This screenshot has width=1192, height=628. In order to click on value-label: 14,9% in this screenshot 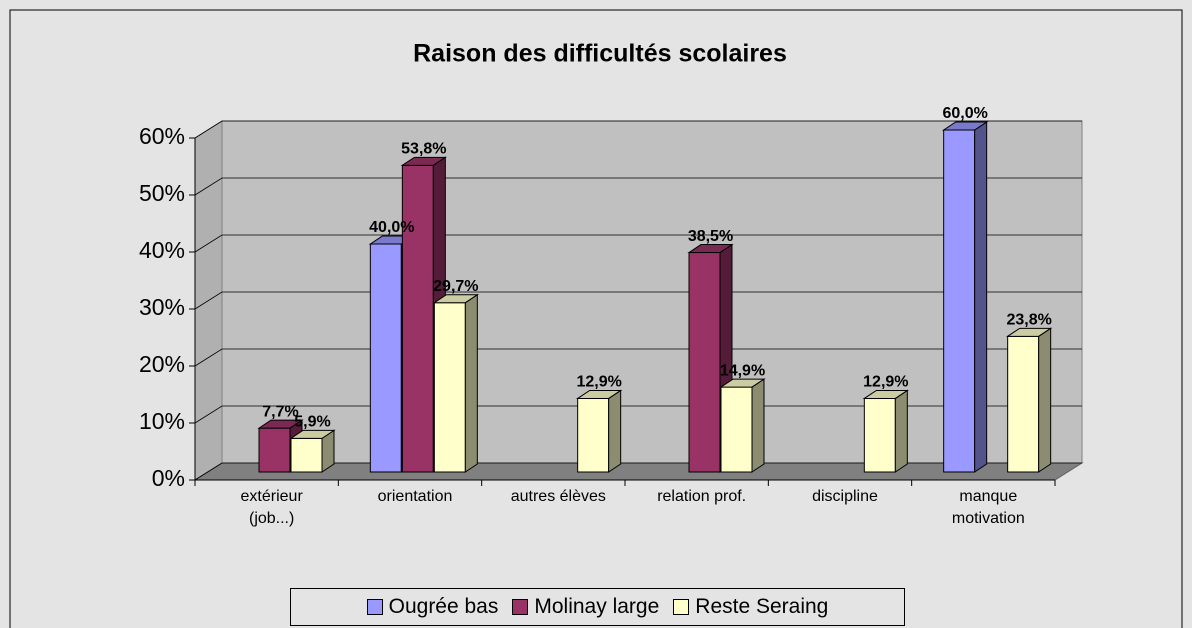, I will do `click(742, 370)`.